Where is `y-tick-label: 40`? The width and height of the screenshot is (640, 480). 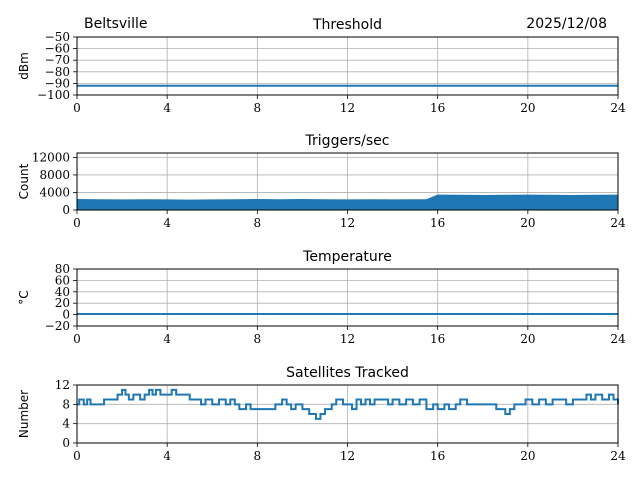
y-tick-label: 40 is located at coordinates (62, 292).